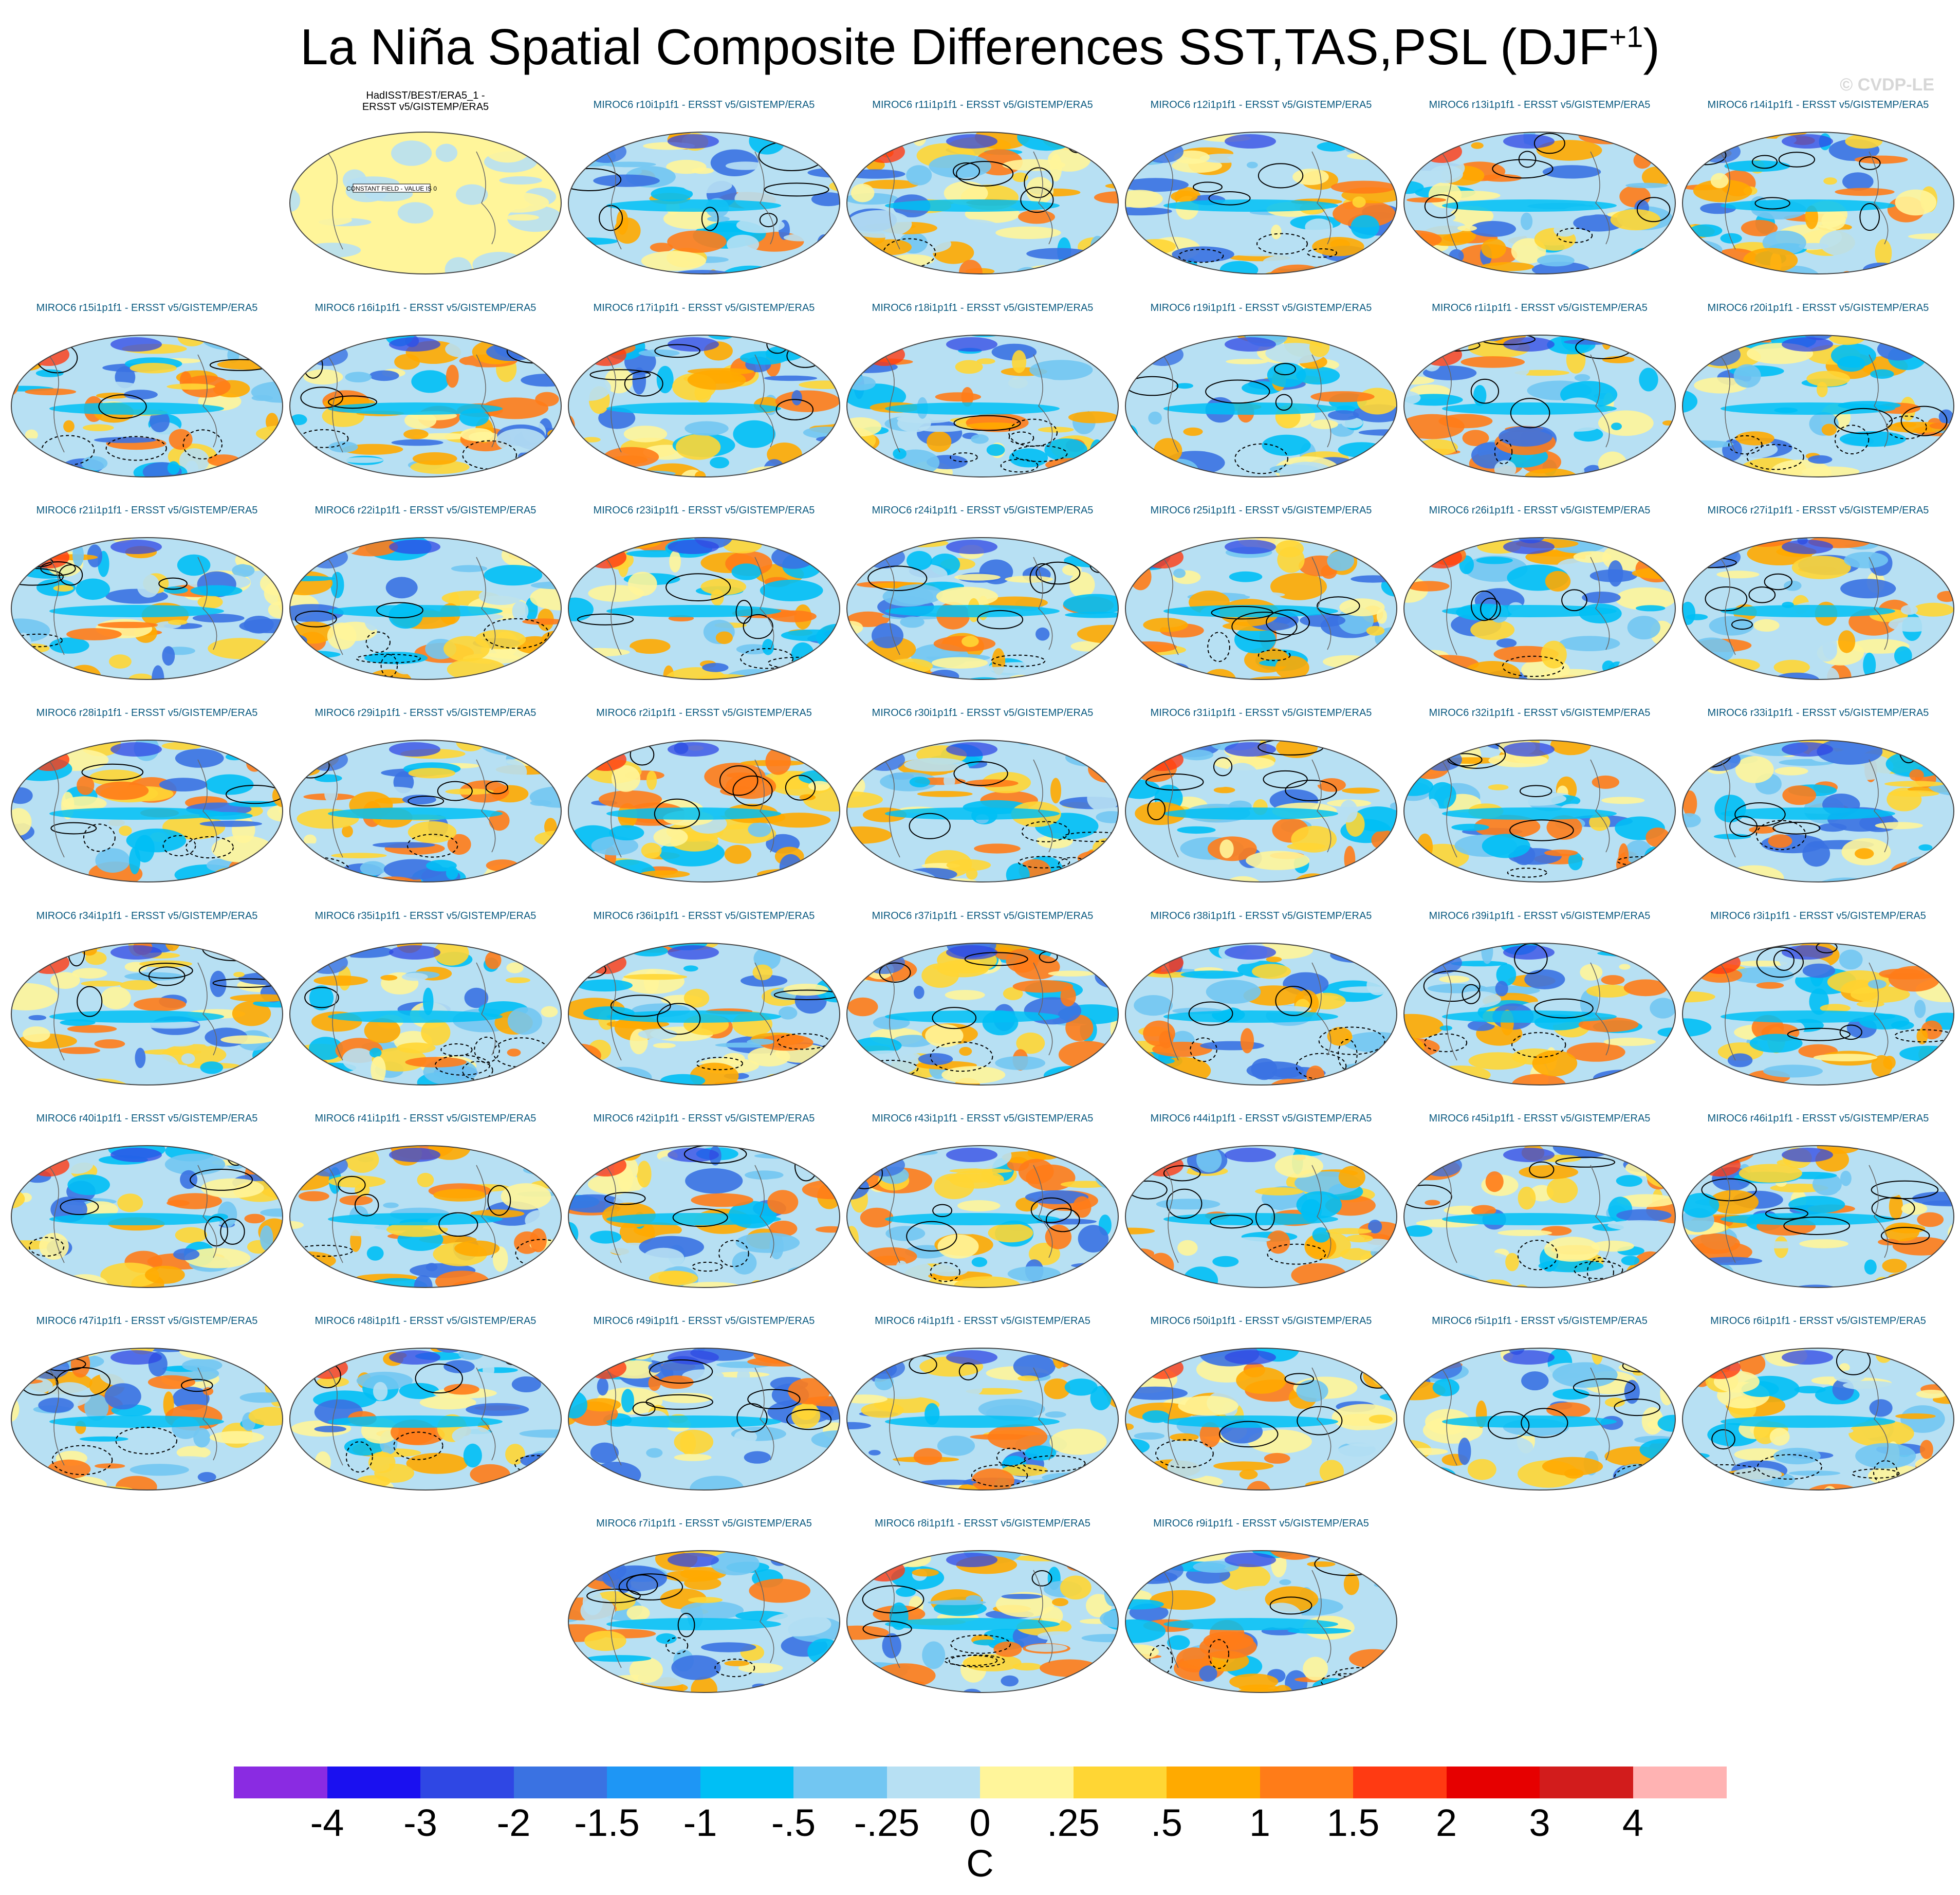 Image resolution: width=1960 pixels, height=1895 pixels. I want to click on panel-label: MIROC6 r32i1p1f1 - ERSST v5/GISTEMP/ERA5, so click(1540, 713).